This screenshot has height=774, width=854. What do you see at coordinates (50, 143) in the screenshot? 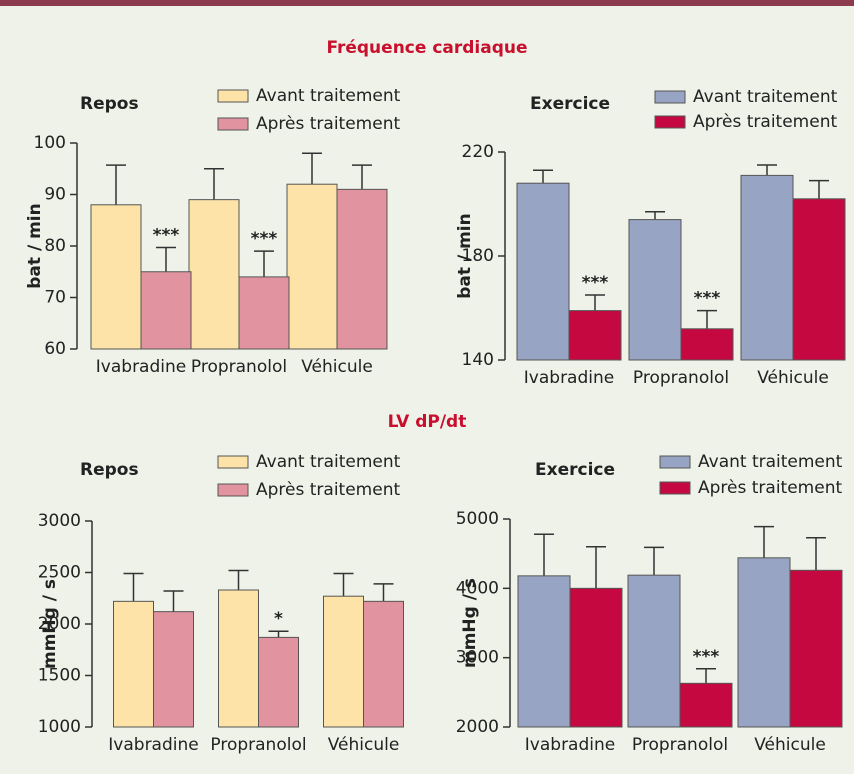
I see `y-tick-label: 100` at bounding box center [50, 143].